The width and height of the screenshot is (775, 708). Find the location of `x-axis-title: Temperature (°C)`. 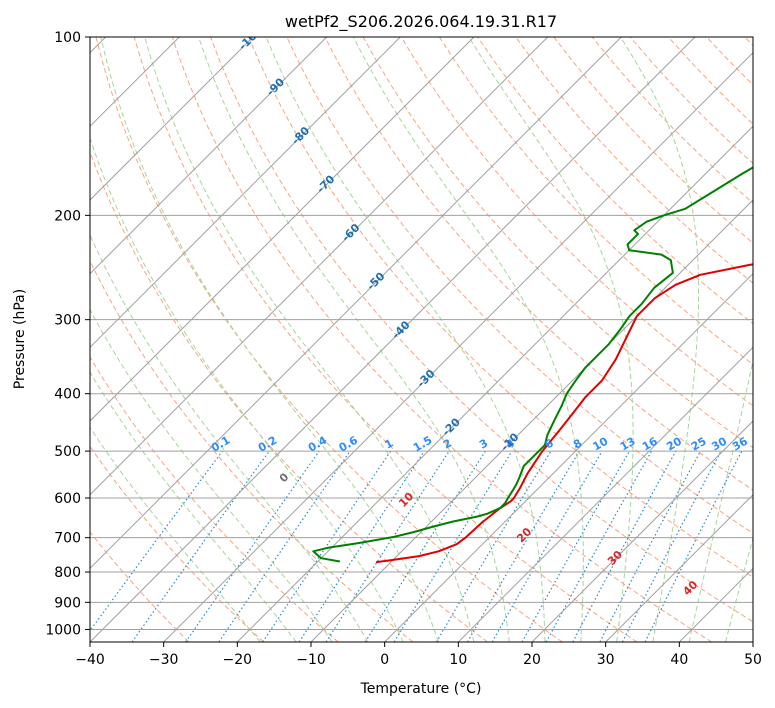

x-axis-title: Temperature (°C) is located at coordinates (421, 689).